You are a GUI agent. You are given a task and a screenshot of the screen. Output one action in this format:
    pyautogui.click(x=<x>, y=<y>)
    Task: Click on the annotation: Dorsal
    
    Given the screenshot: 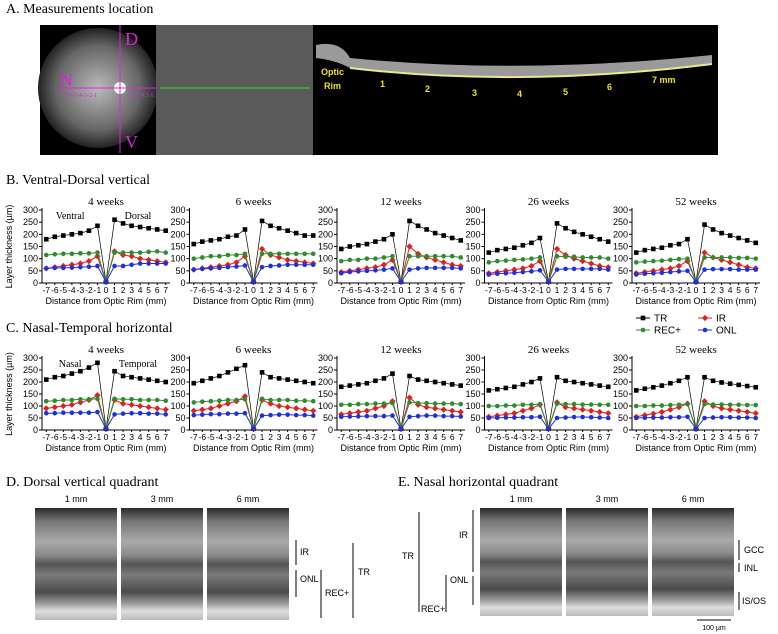 What is the action you would take?
    pyautogui.click(x=138, y=216)
    